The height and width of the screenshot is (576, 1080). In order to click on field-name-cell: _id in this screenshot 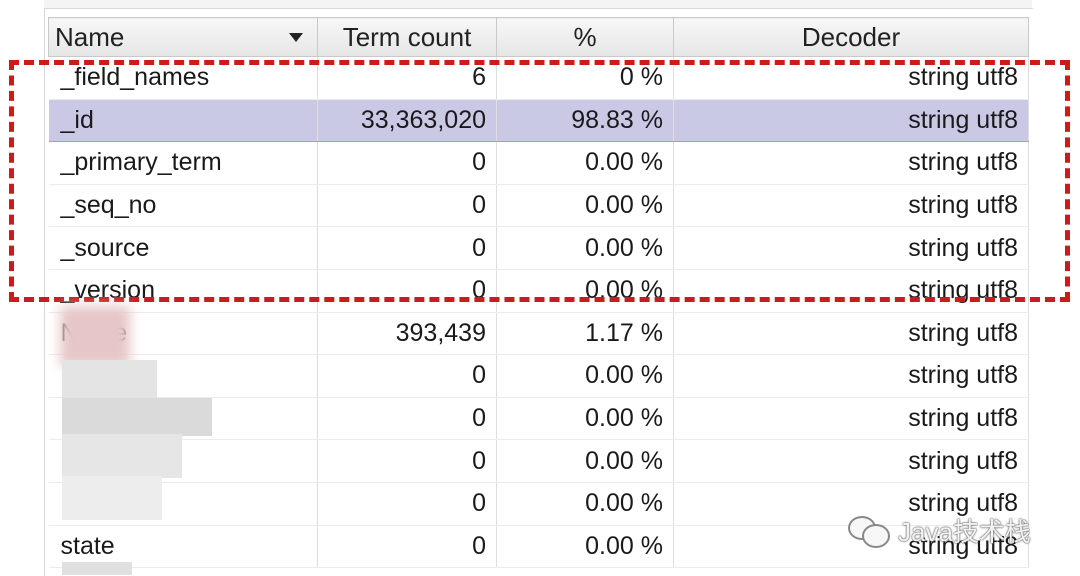, I will do `click(183, 120)`.